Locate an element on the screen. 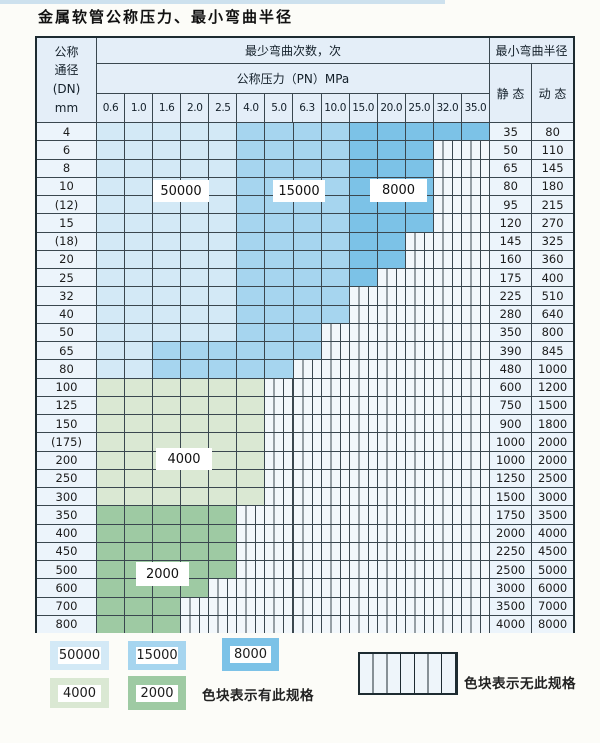  dn-cell: 100 is located at coordinates (67, 387).